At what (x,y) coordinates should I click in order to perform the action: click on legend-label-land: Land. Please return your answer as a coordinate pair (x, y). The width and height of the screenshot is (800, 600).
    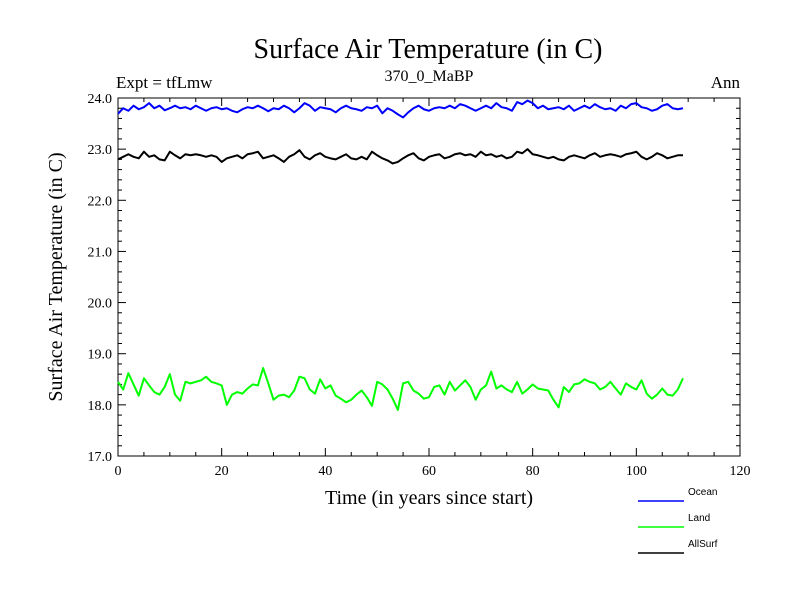
    Looking at the image, I should click on (699, 518).